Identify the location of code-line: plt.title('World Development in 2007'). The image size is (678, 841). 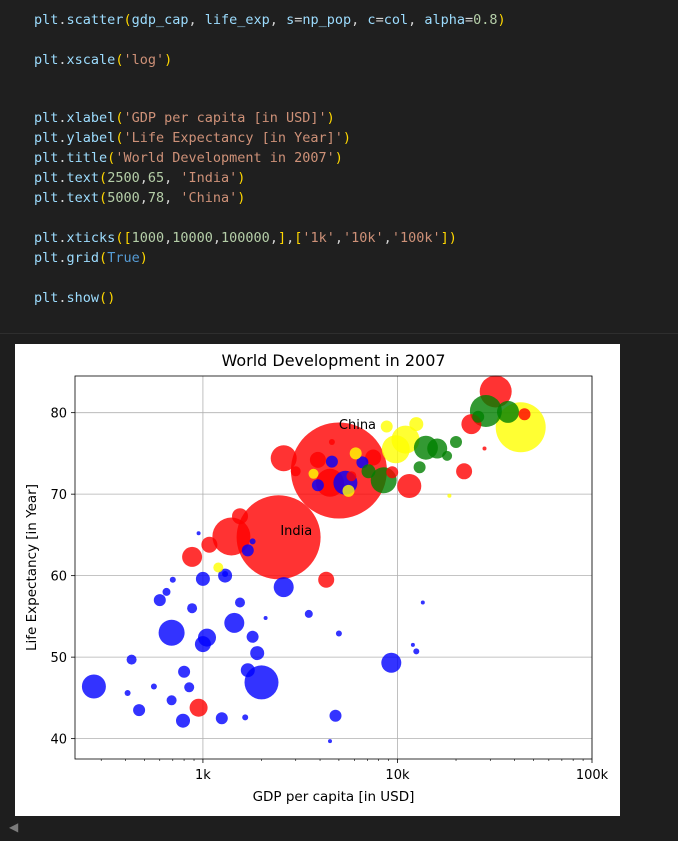
(188, 158).